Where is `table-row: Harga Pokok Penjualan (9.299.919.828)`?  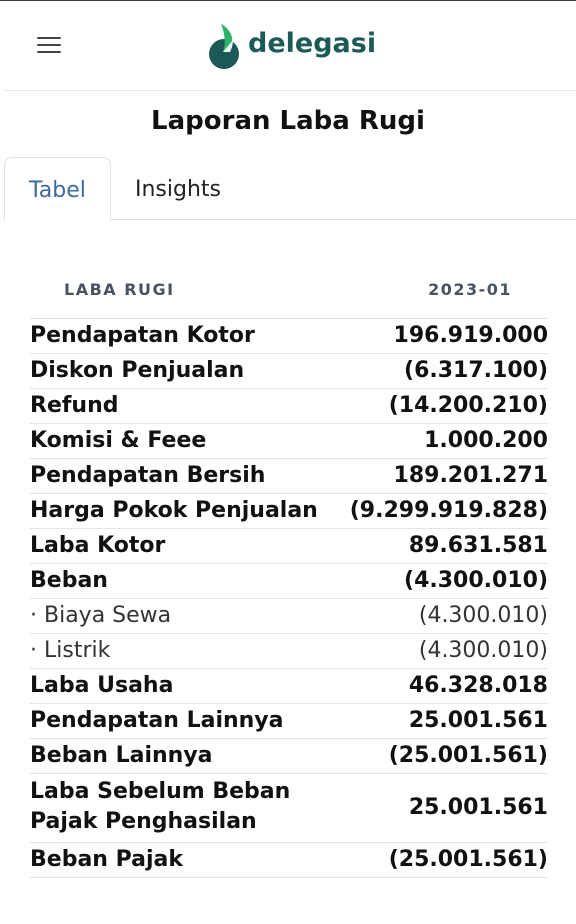 table-row: Harga Pokok Penjualan (9.299.919.828) is located at coordinates (289, 511).